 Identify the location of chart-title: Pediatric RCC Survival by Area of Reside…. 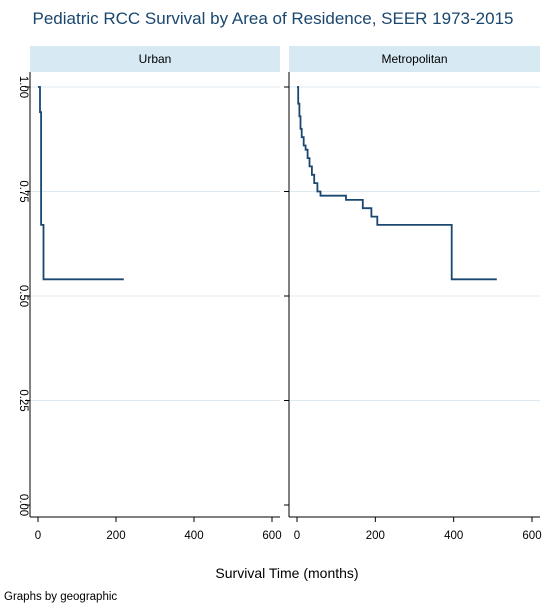
(273, 18).